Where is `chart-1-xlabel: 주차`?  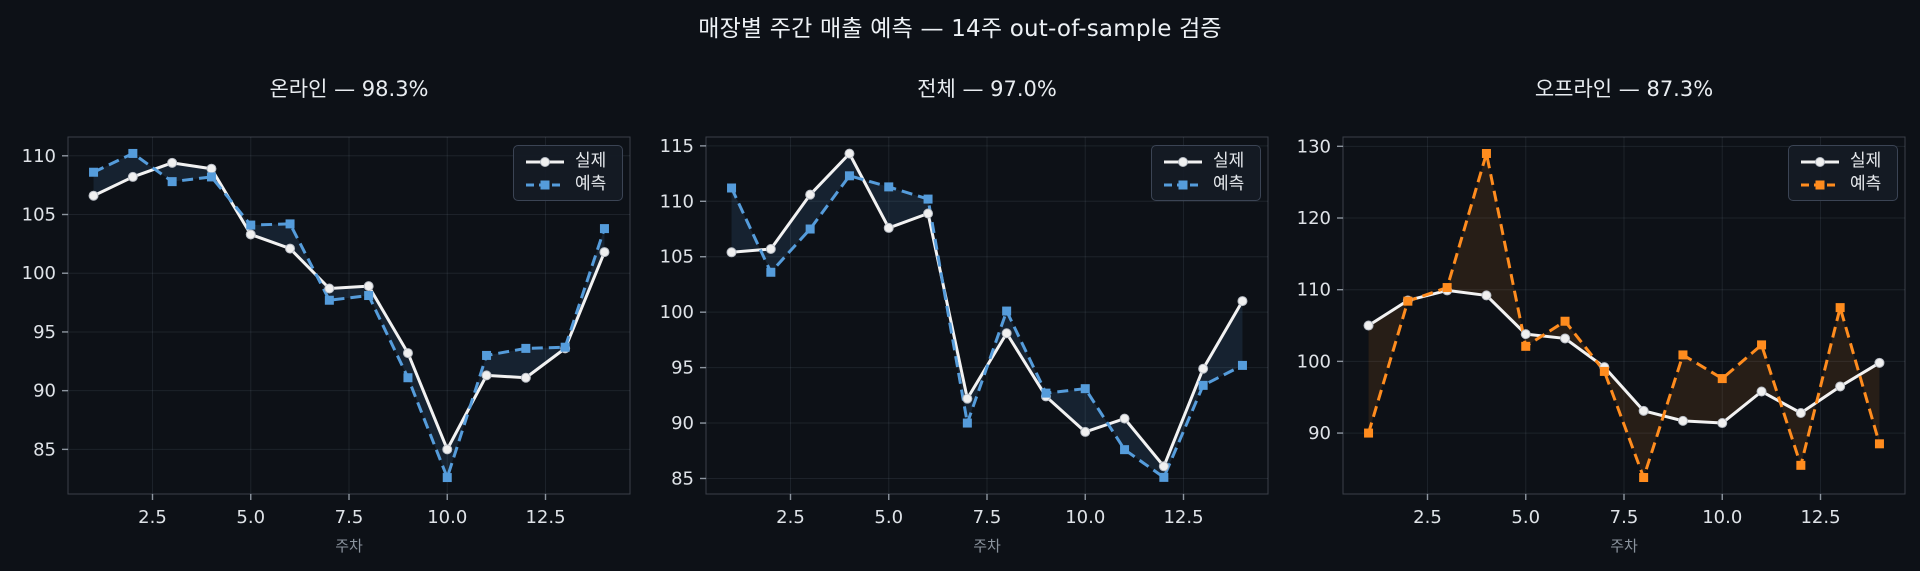 chart-1-xlabel: 주차 is located at coordinates (349, 546).